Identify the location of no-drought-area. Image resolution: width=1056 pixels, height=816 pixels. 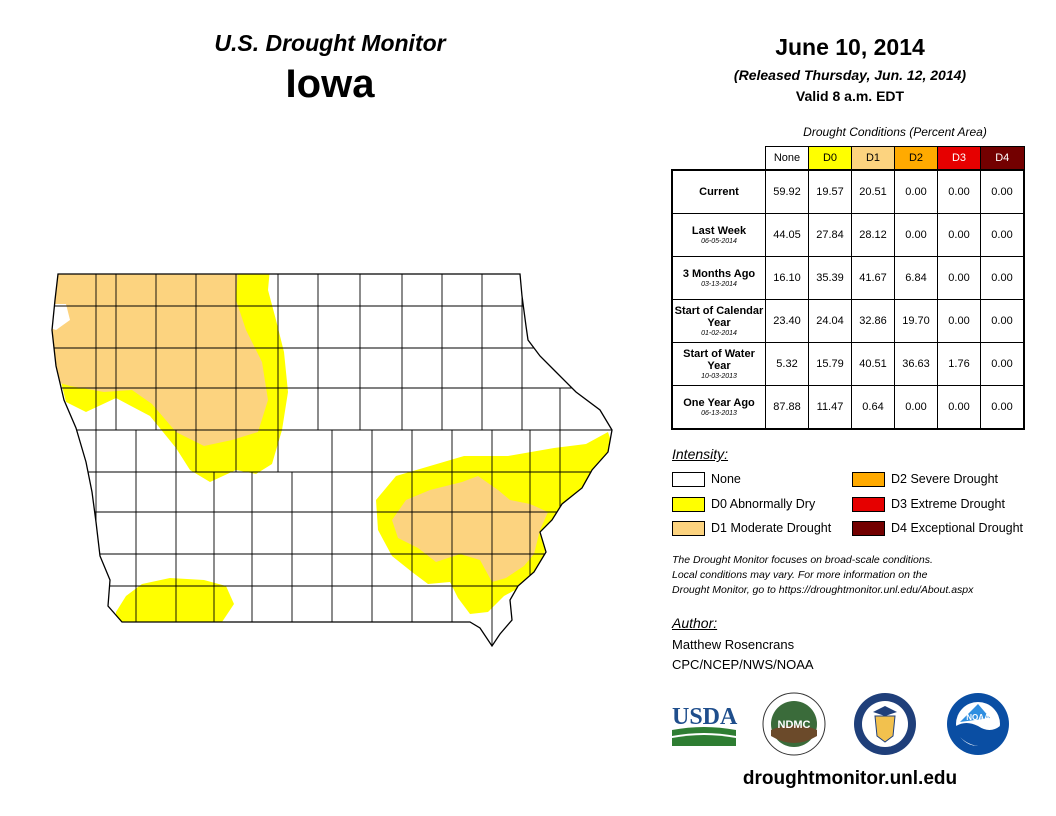
(61, 317).